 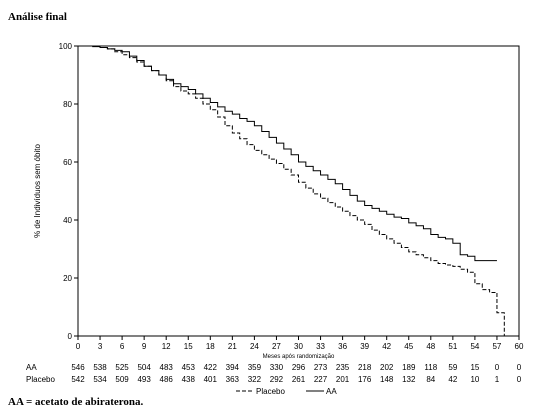 What do you see at coordinates (166, 346) in the screenshot?
I see `x-tick-label: 12` at bounding box center [166, 346].